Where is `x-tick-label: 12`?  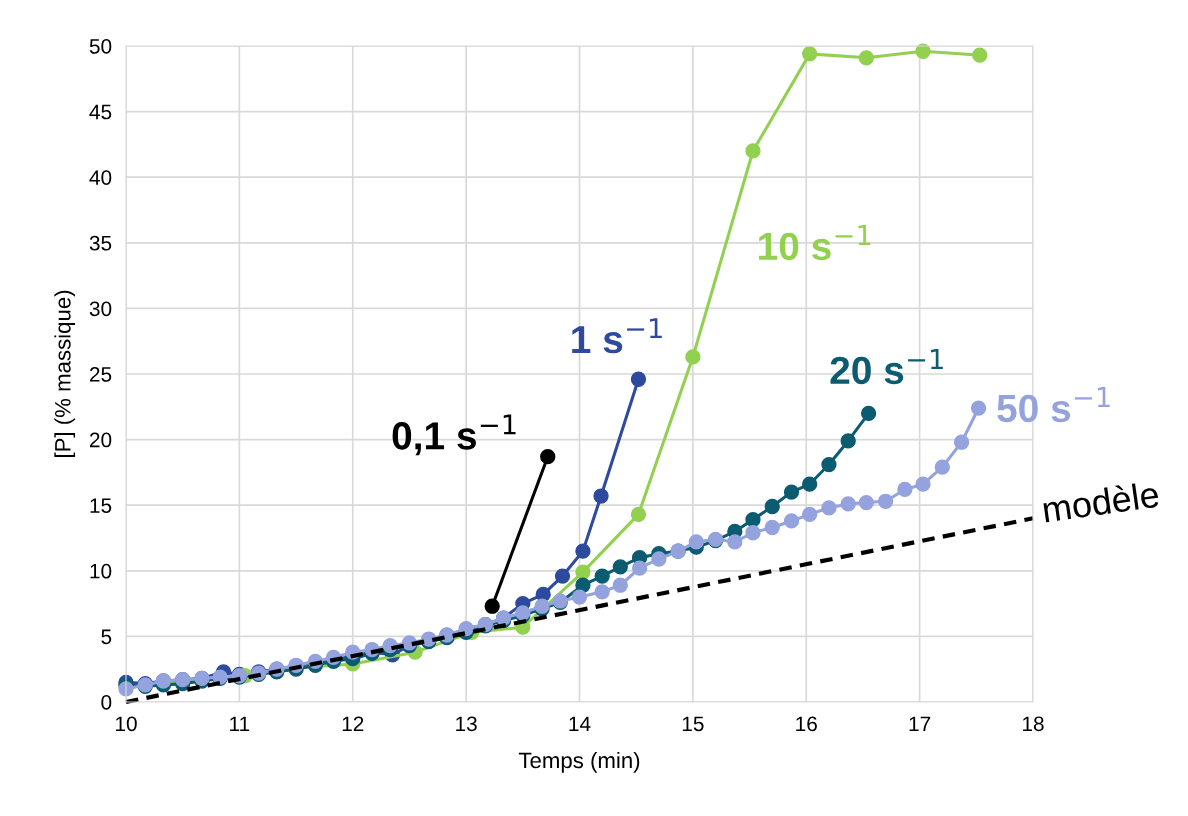
x-tick-label: 12 is located at coordinates (353, 723).